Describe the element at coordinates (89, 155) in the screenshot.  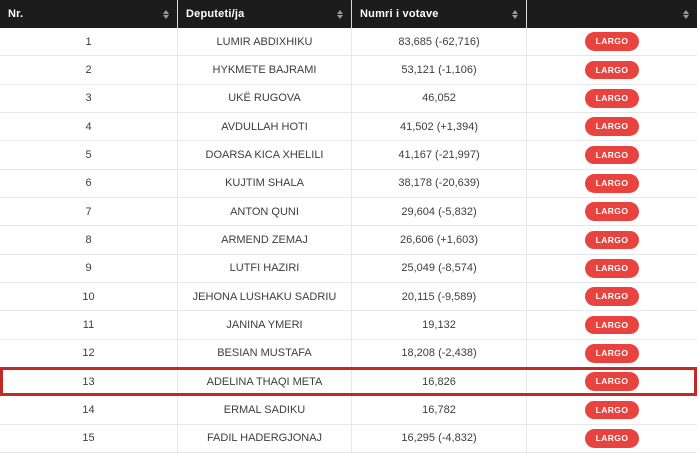
I see `row-number: 5` at that location.